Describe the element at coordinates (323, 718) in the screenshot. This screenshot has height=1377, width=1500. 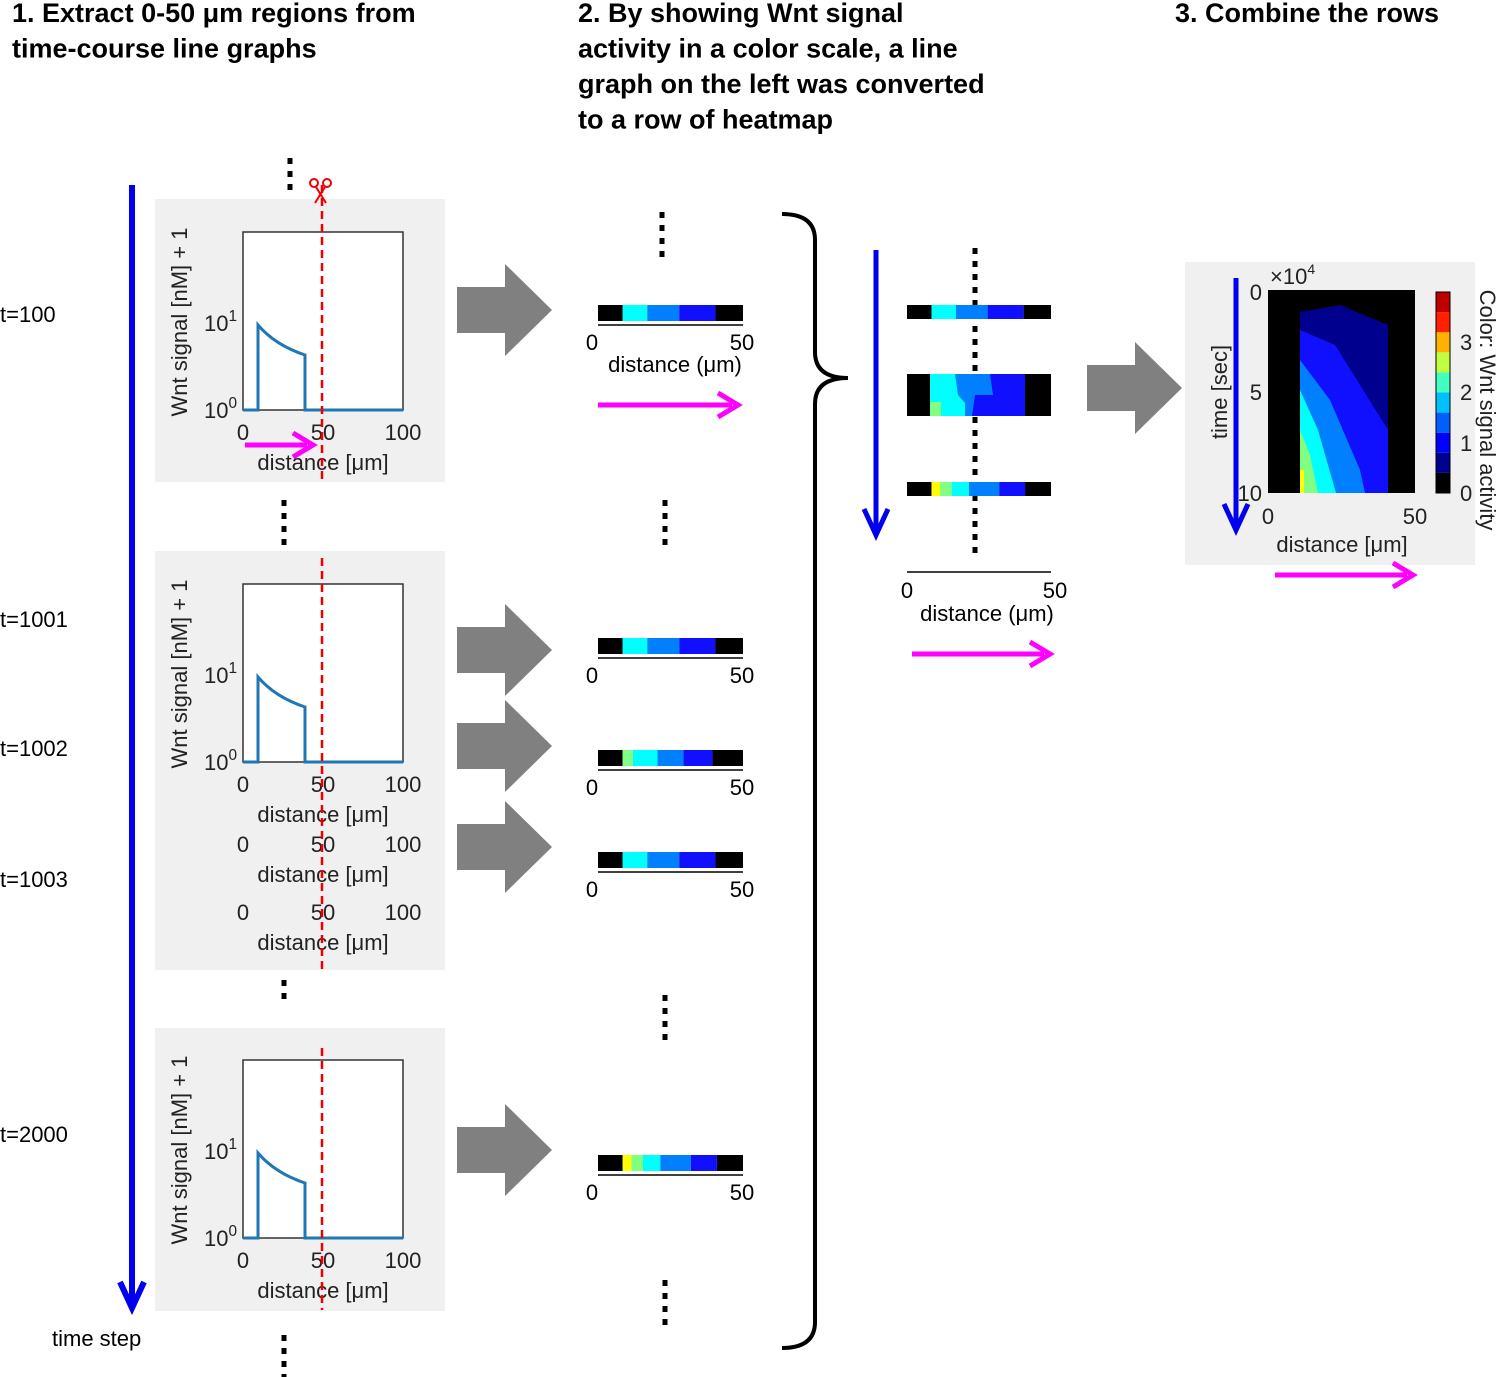
I see `signal-line` at that location.